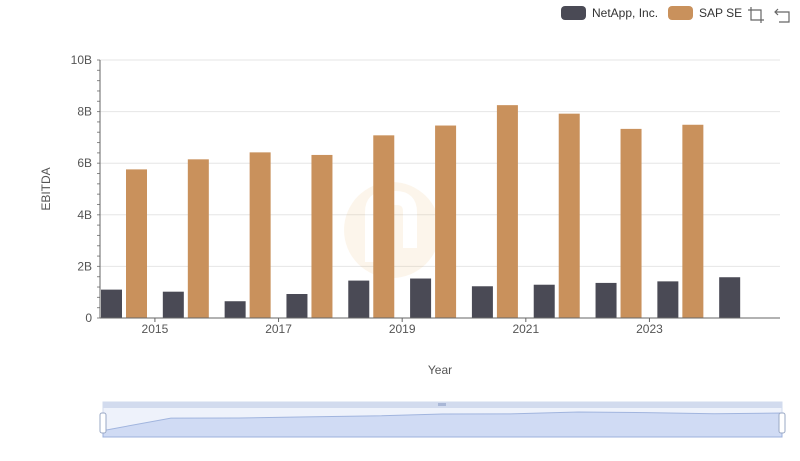 This screenshot has height=461, width=800. What do you see at coordinates (155, 329) in the screenshot?
I see `x-tick-label: 2015` at bounding box center [155, 329].